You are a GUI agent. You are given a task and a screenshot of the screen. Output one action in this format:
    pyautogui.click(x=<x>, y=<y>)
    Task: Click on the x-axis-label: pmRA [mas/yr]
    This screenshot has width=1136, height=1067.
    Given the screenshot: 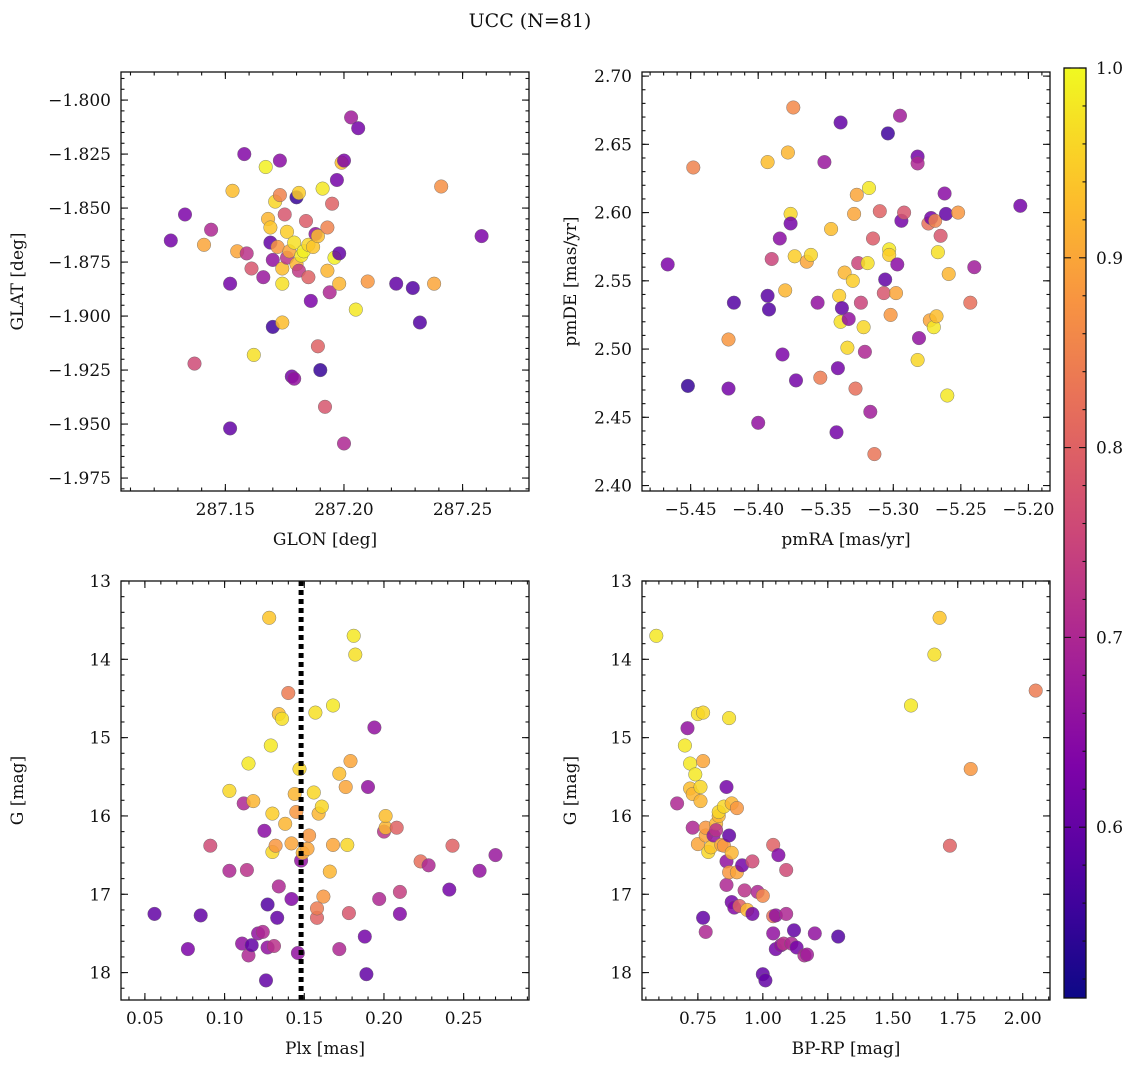 What is the action you would take?
    pyautogui.click(x=845, y=540)
    